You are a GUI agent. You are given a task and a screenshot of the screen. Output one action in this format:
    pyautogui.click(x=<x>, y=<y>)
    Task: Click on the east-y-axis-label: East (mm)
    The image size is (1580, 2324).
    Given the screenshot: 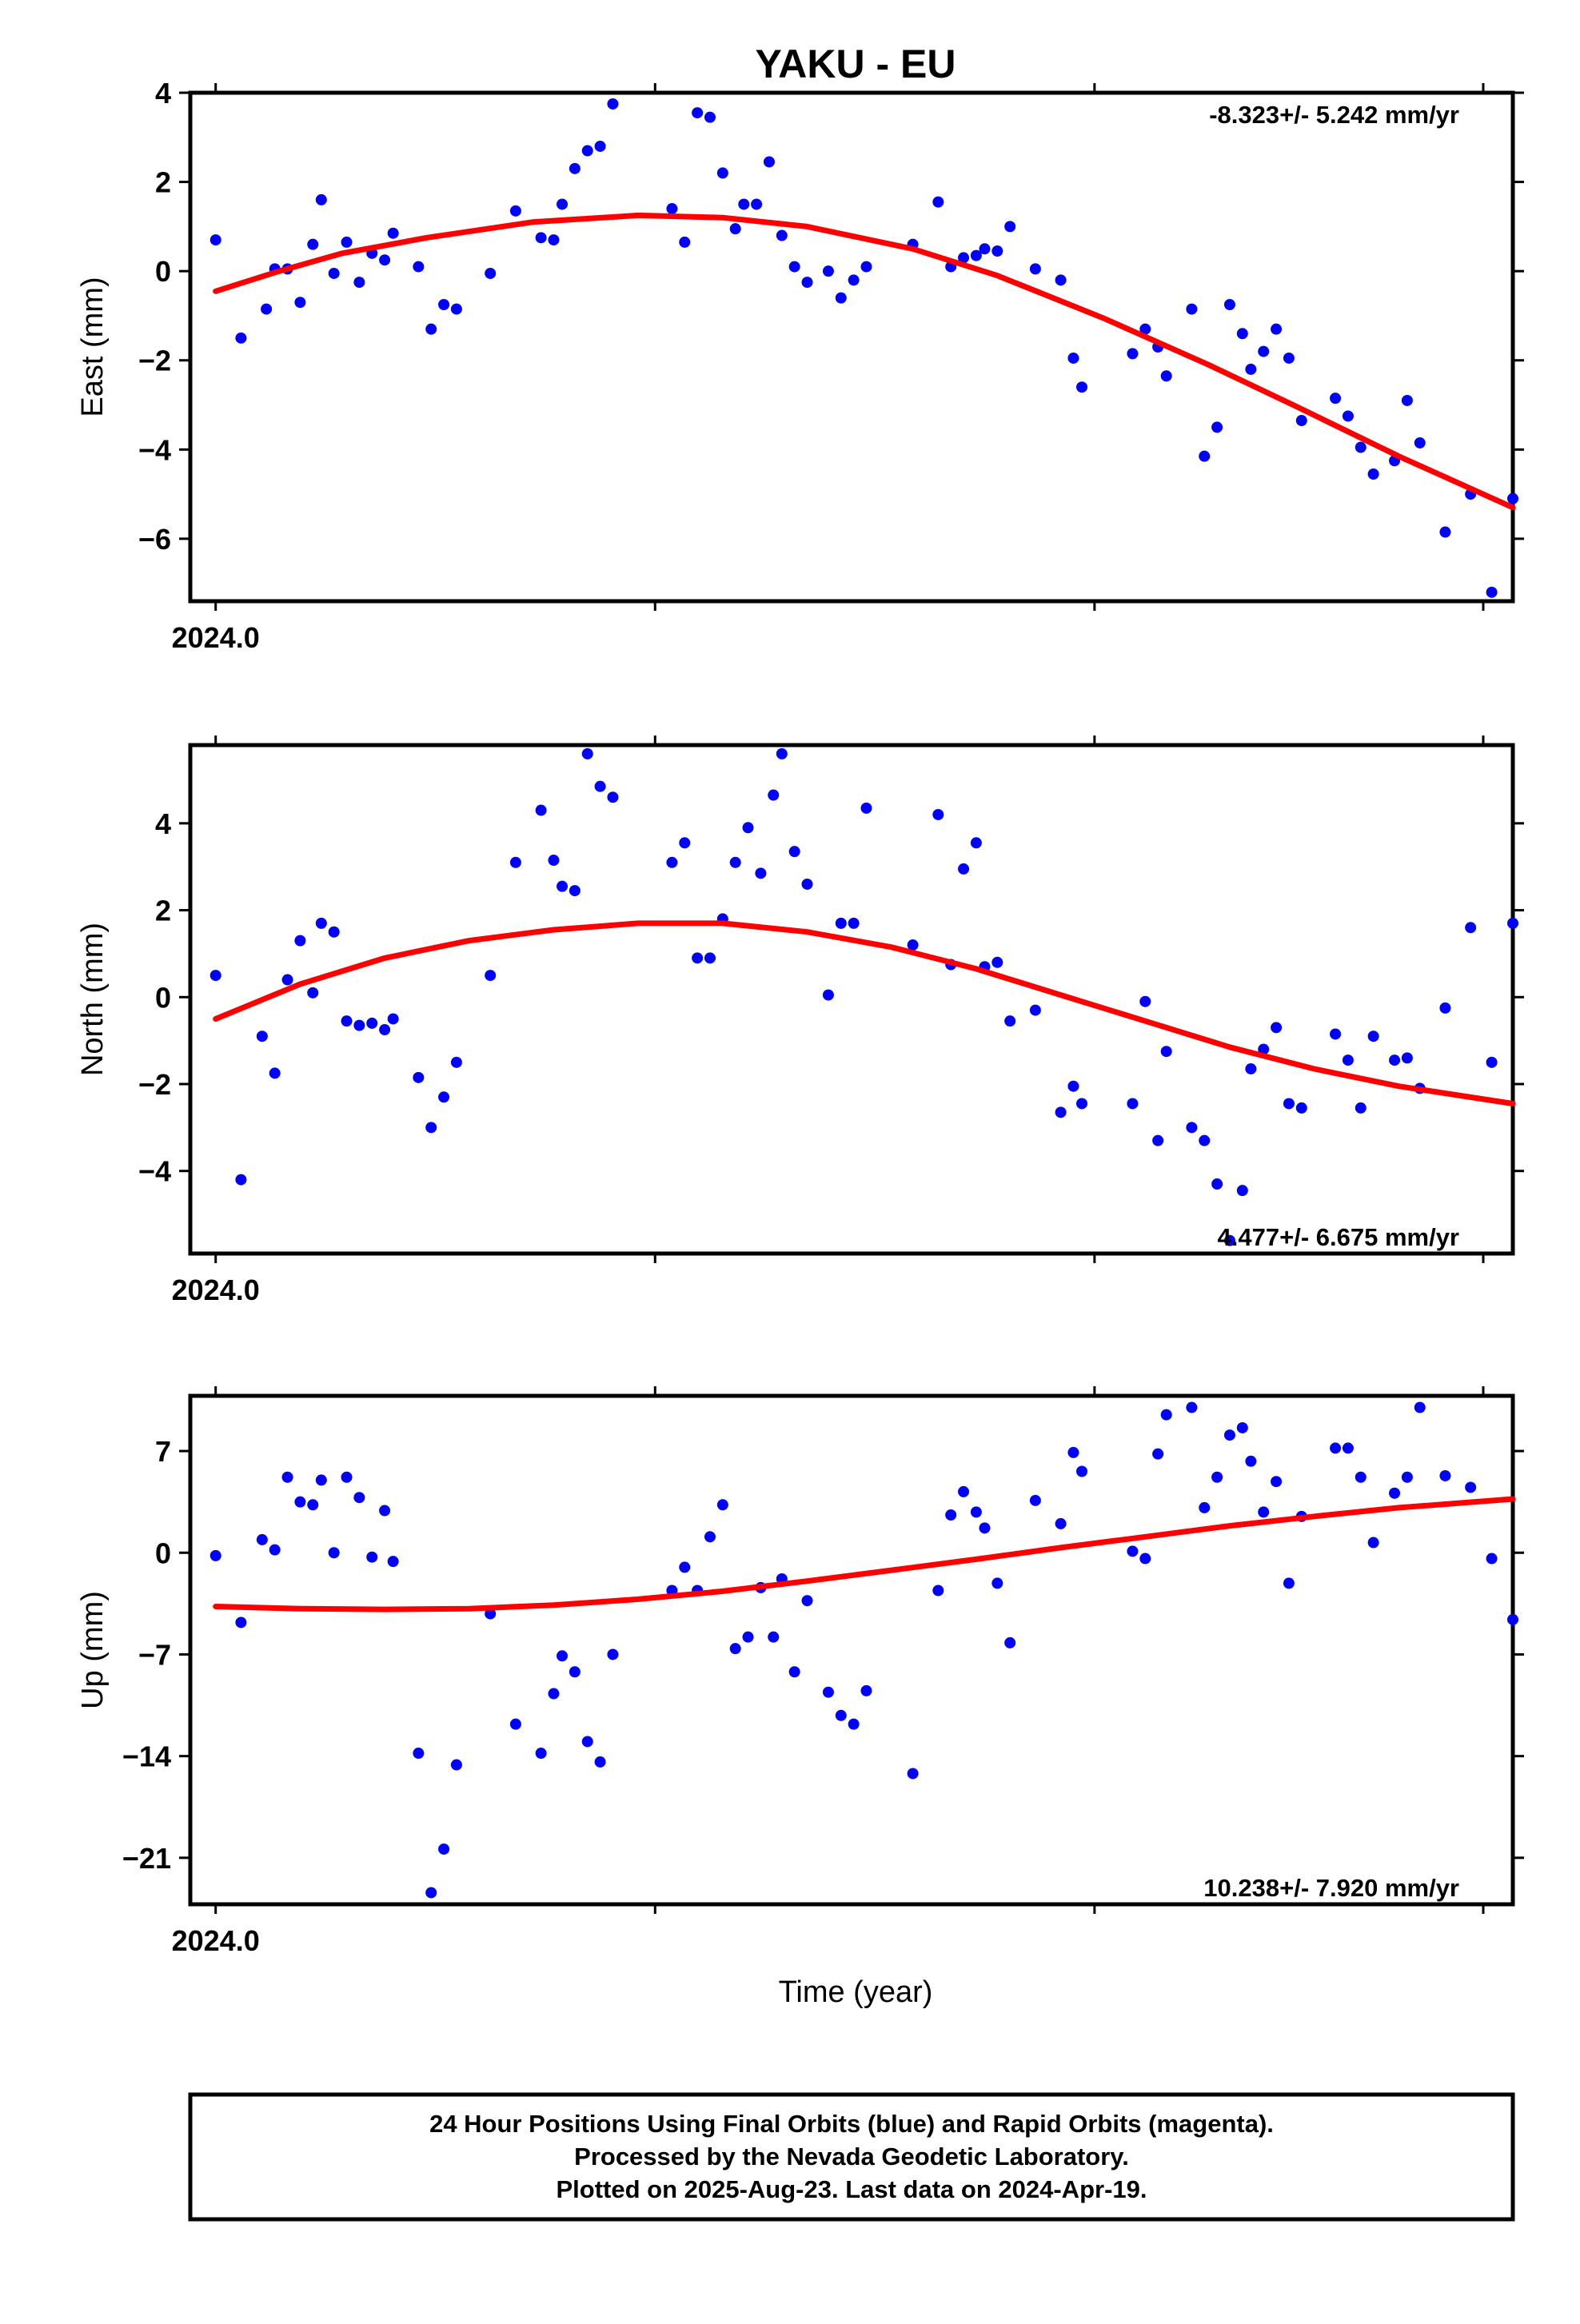 What is the action you would take?
    pyautogui.click(x=93, y=347)
    